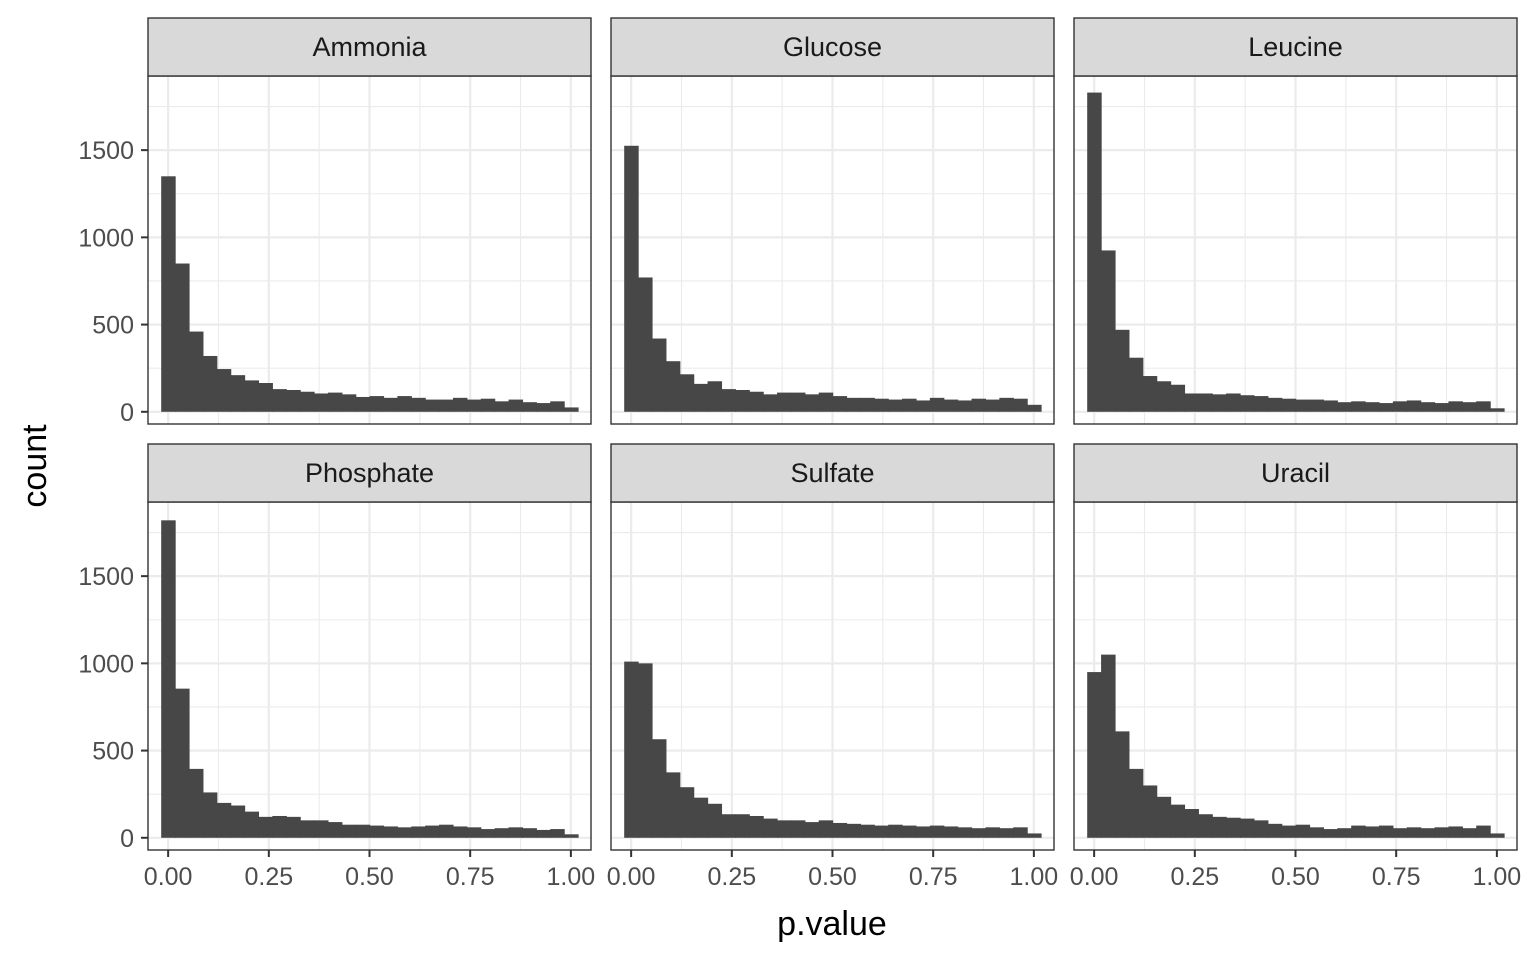 The image size is (1536, 965). What do you see at coordinates (933, 877) in the screenshot?
I see `x-tick-label: 0.75` at bounding box center [933, 877].